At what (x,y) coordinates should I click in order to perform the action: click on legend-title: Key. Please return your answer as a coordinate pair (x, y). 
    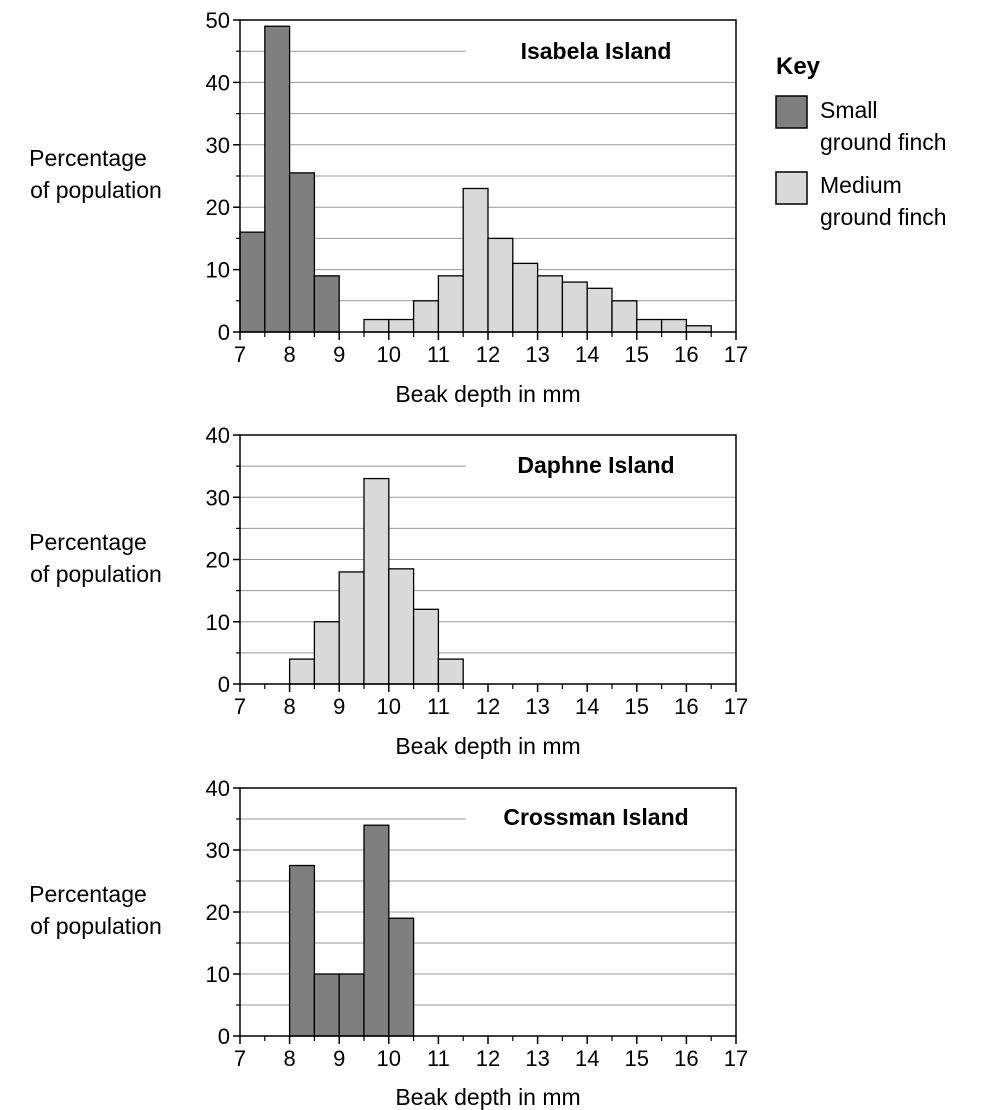
    Looking at the image, I should click on (798, 66).